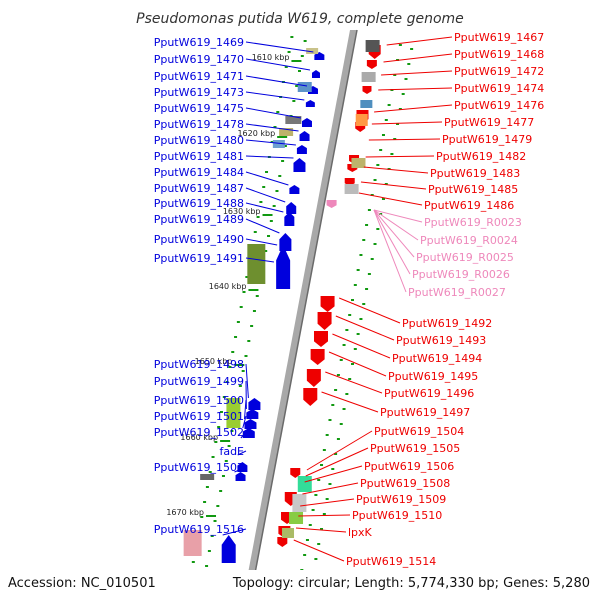 This screenshot has width=600, height=600. Describe the element at coordinates (391, 561) in the screenshot. I see `right-gene-label: PputW619_1514` at that location.